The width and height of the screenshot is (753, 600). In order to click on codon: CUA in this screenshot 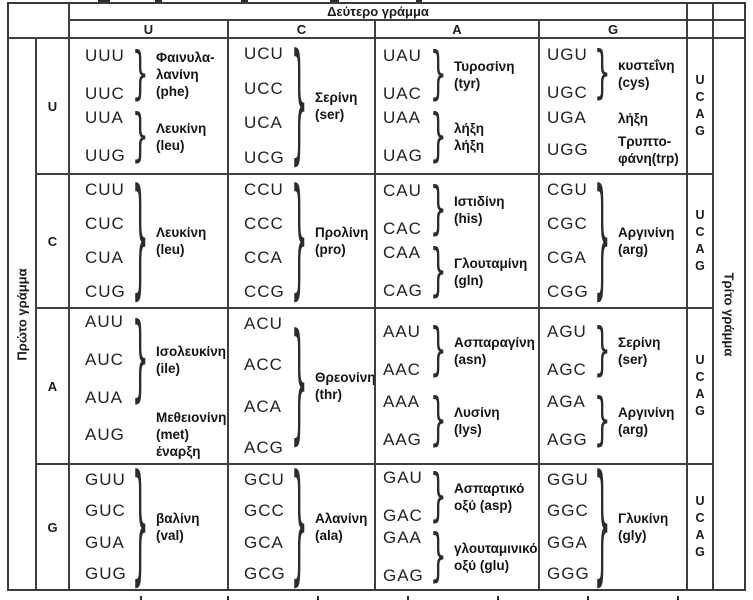, I will do `click(104, 257)`.